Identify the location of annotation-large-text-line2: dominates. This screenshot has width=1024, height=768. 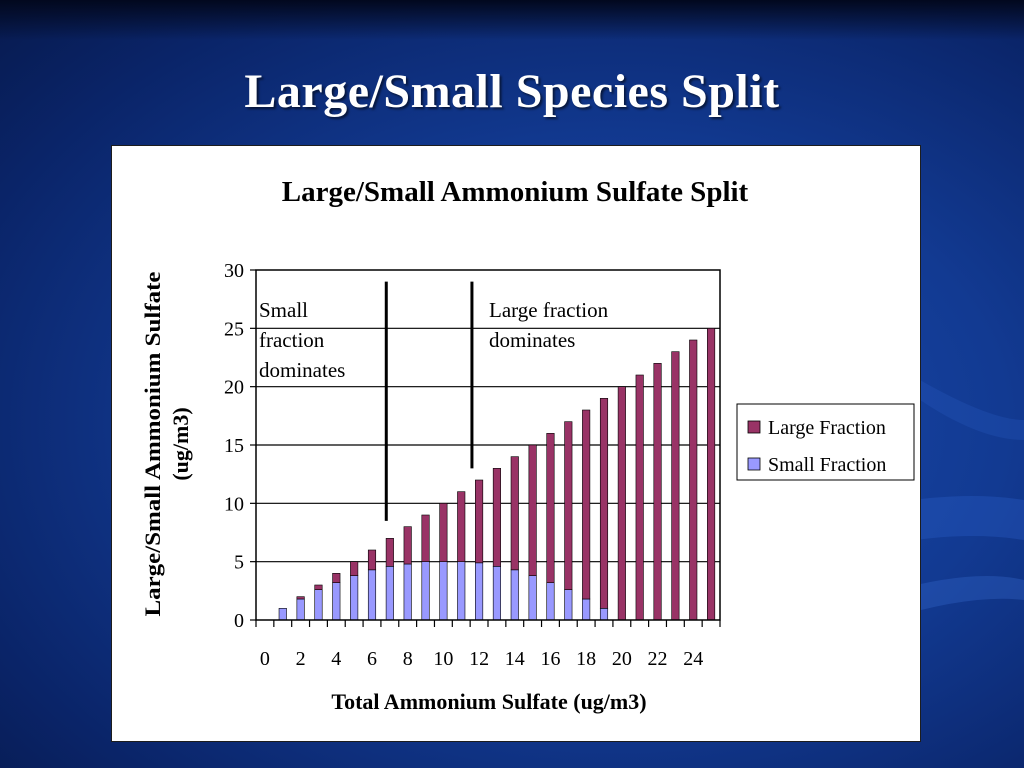
(532, 340).